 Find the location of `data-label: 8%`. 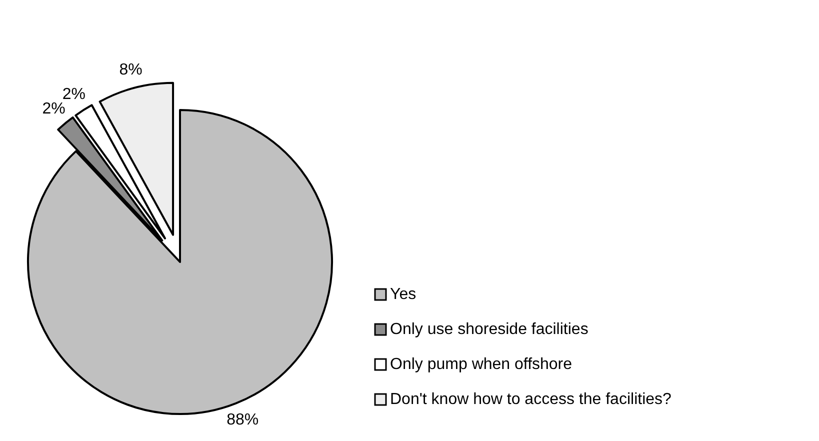

data-label: 8% is located at coordinates (130, 69).